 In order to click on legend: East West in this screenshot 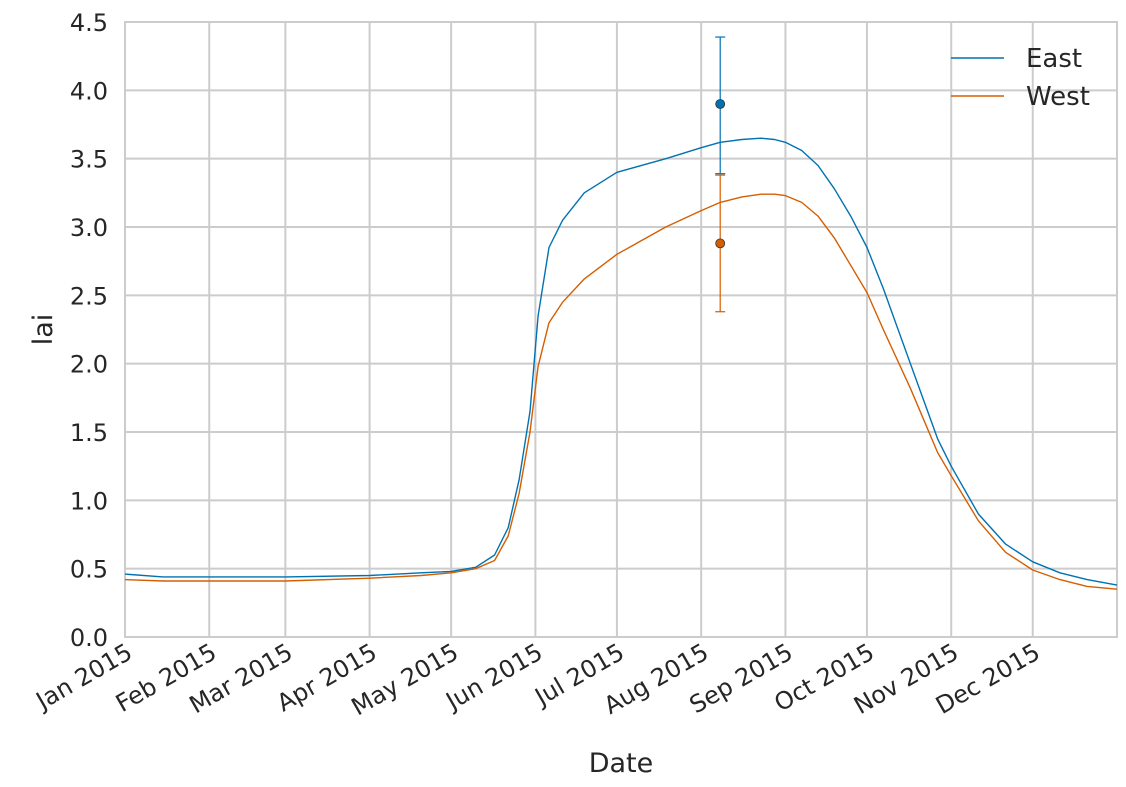, I will do `click(1020, 78)`.